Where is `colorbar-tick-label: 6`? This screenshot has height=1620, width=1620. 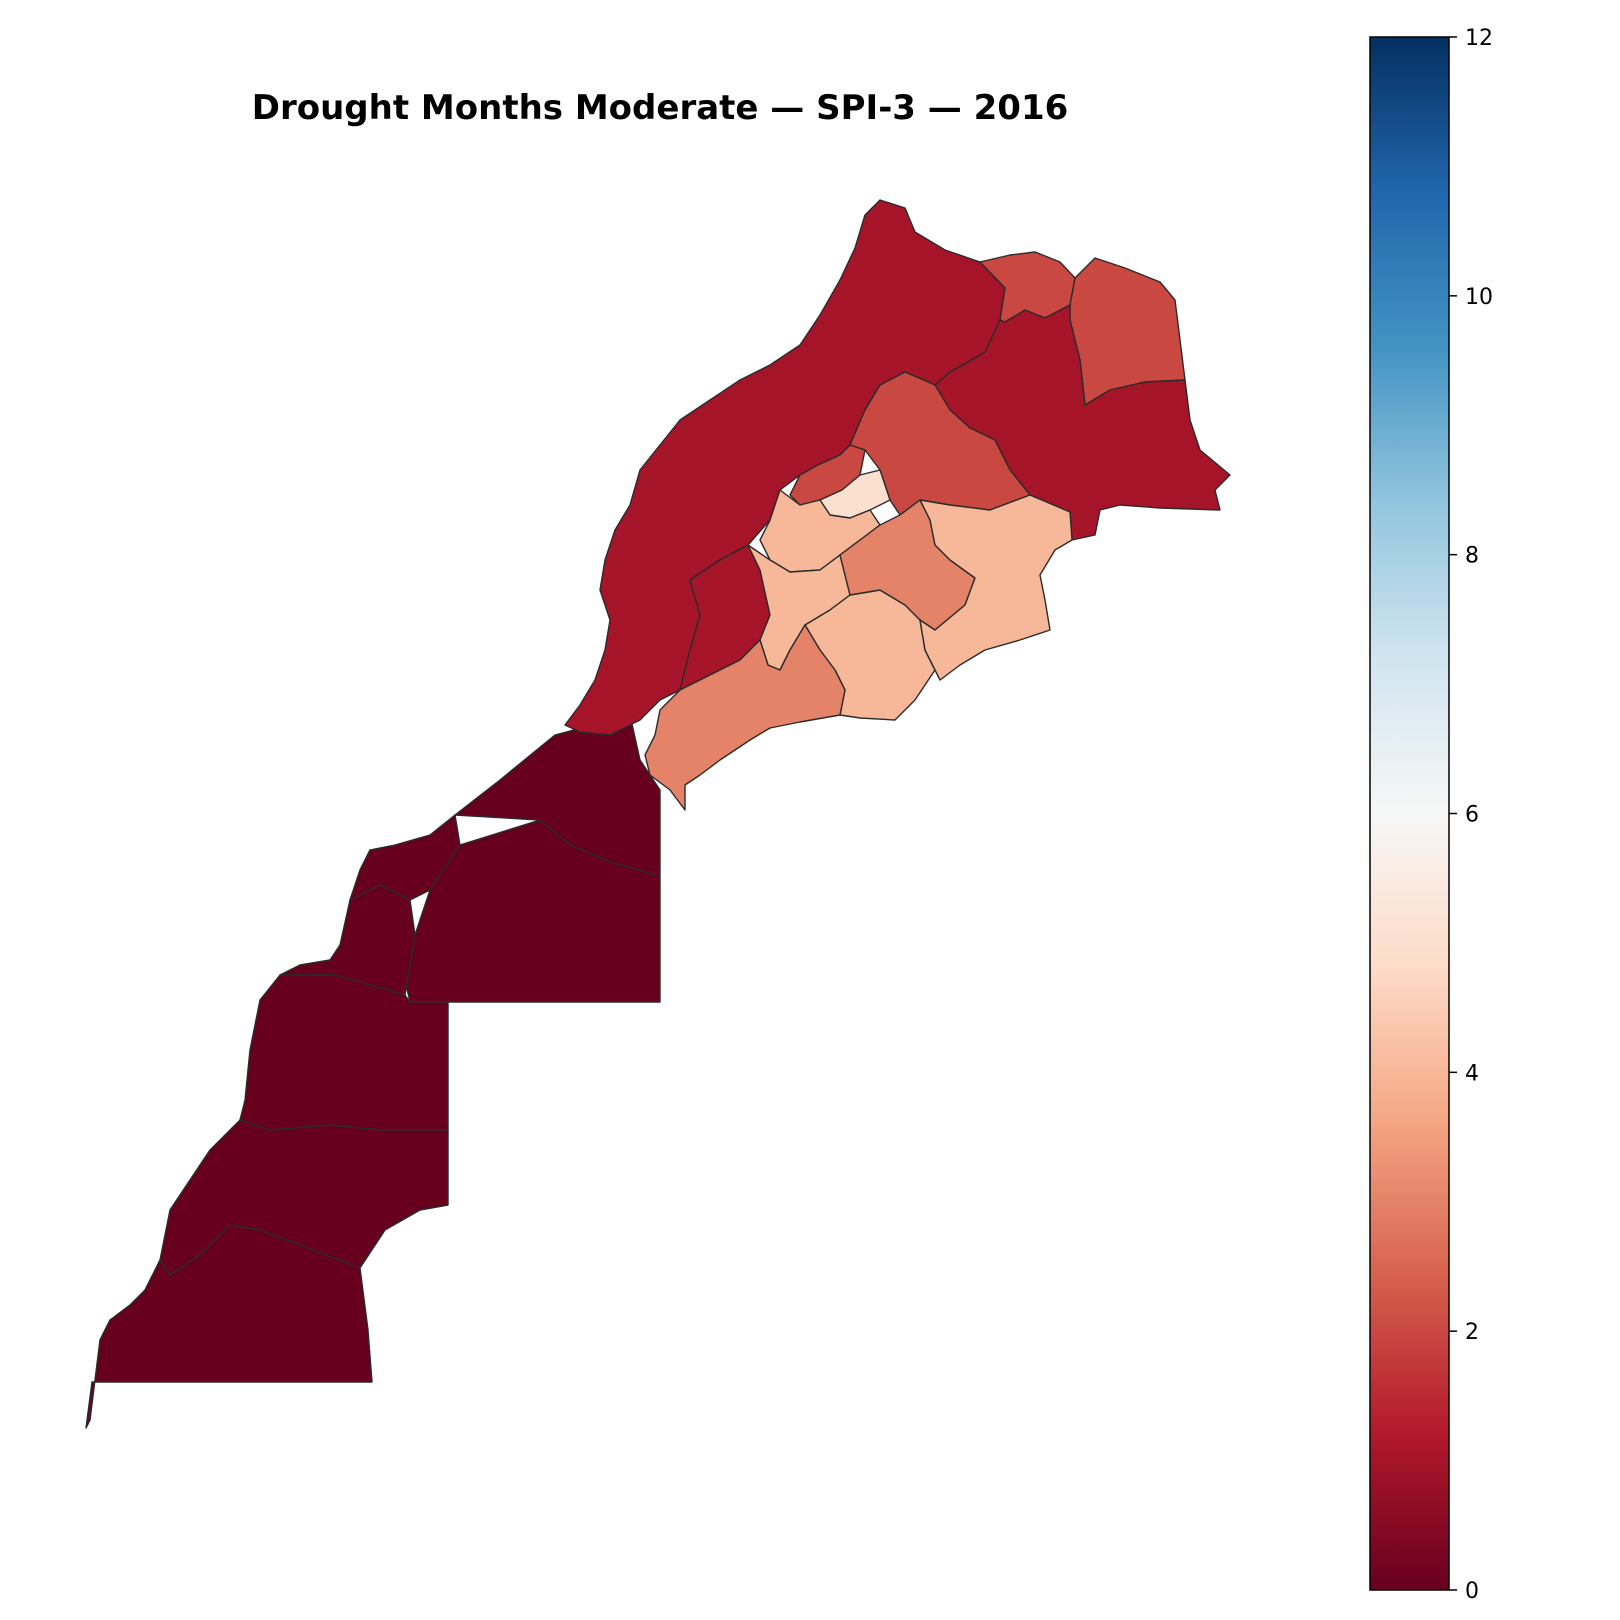 colorbar-tick-label: 6 is located at coordinates (1472, 815).